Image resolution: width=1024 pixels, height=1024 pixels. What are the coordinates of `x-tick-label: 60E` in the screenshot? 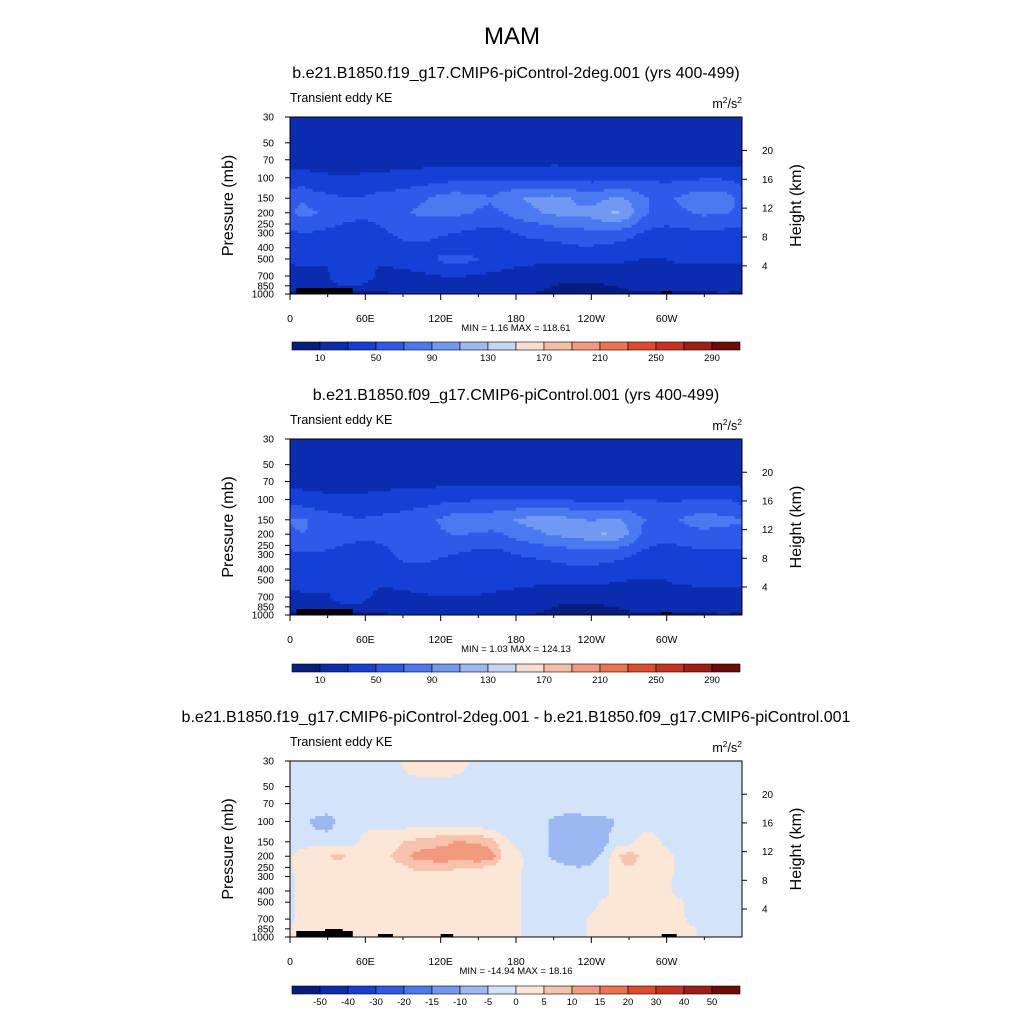 It's located at (365, 640).